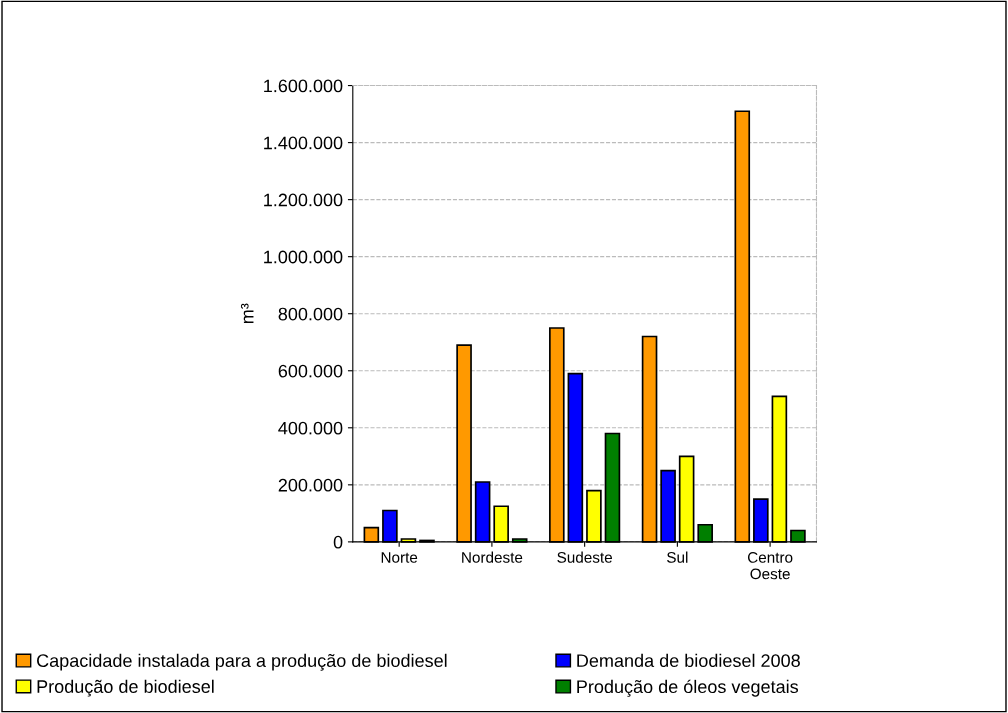 Image resolution: width=1008 pixels, height=713 pixels. I want to click on y-tick-label: 800.000, so click(310, 314).